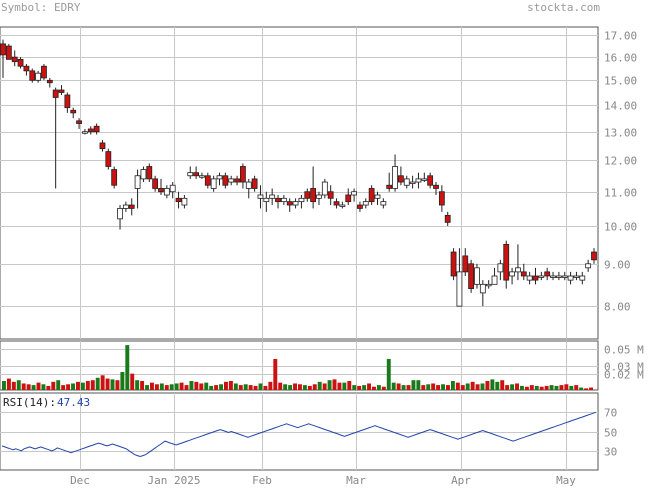 Image resolution: width=655 pixels, height=490 pixels. Describe the element at coordinates (610, 433) in the screenshot. I see `rsi-tick-label: 50` at that location.